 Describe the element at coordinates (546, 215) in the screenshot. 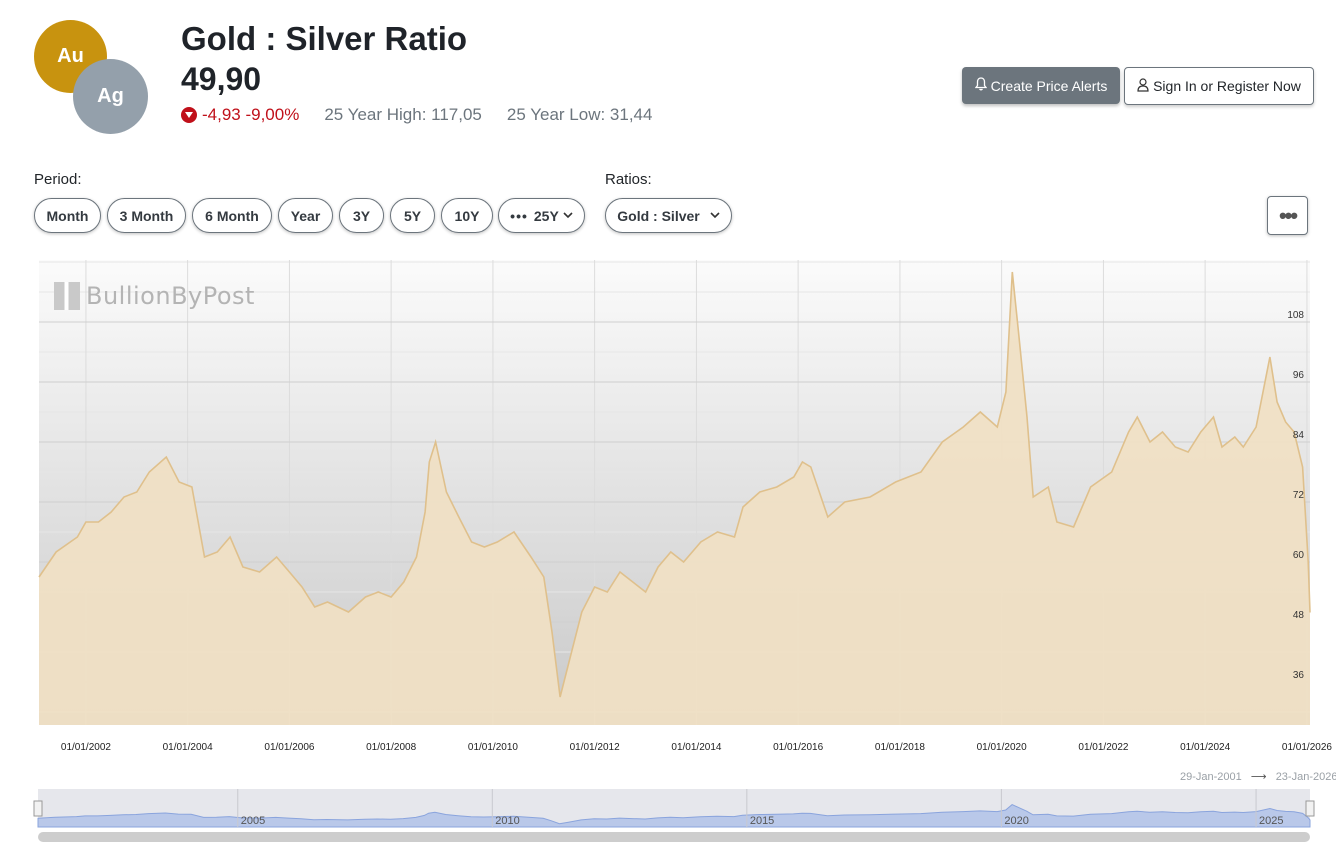

I see `selected-period: 25Y` at that location.